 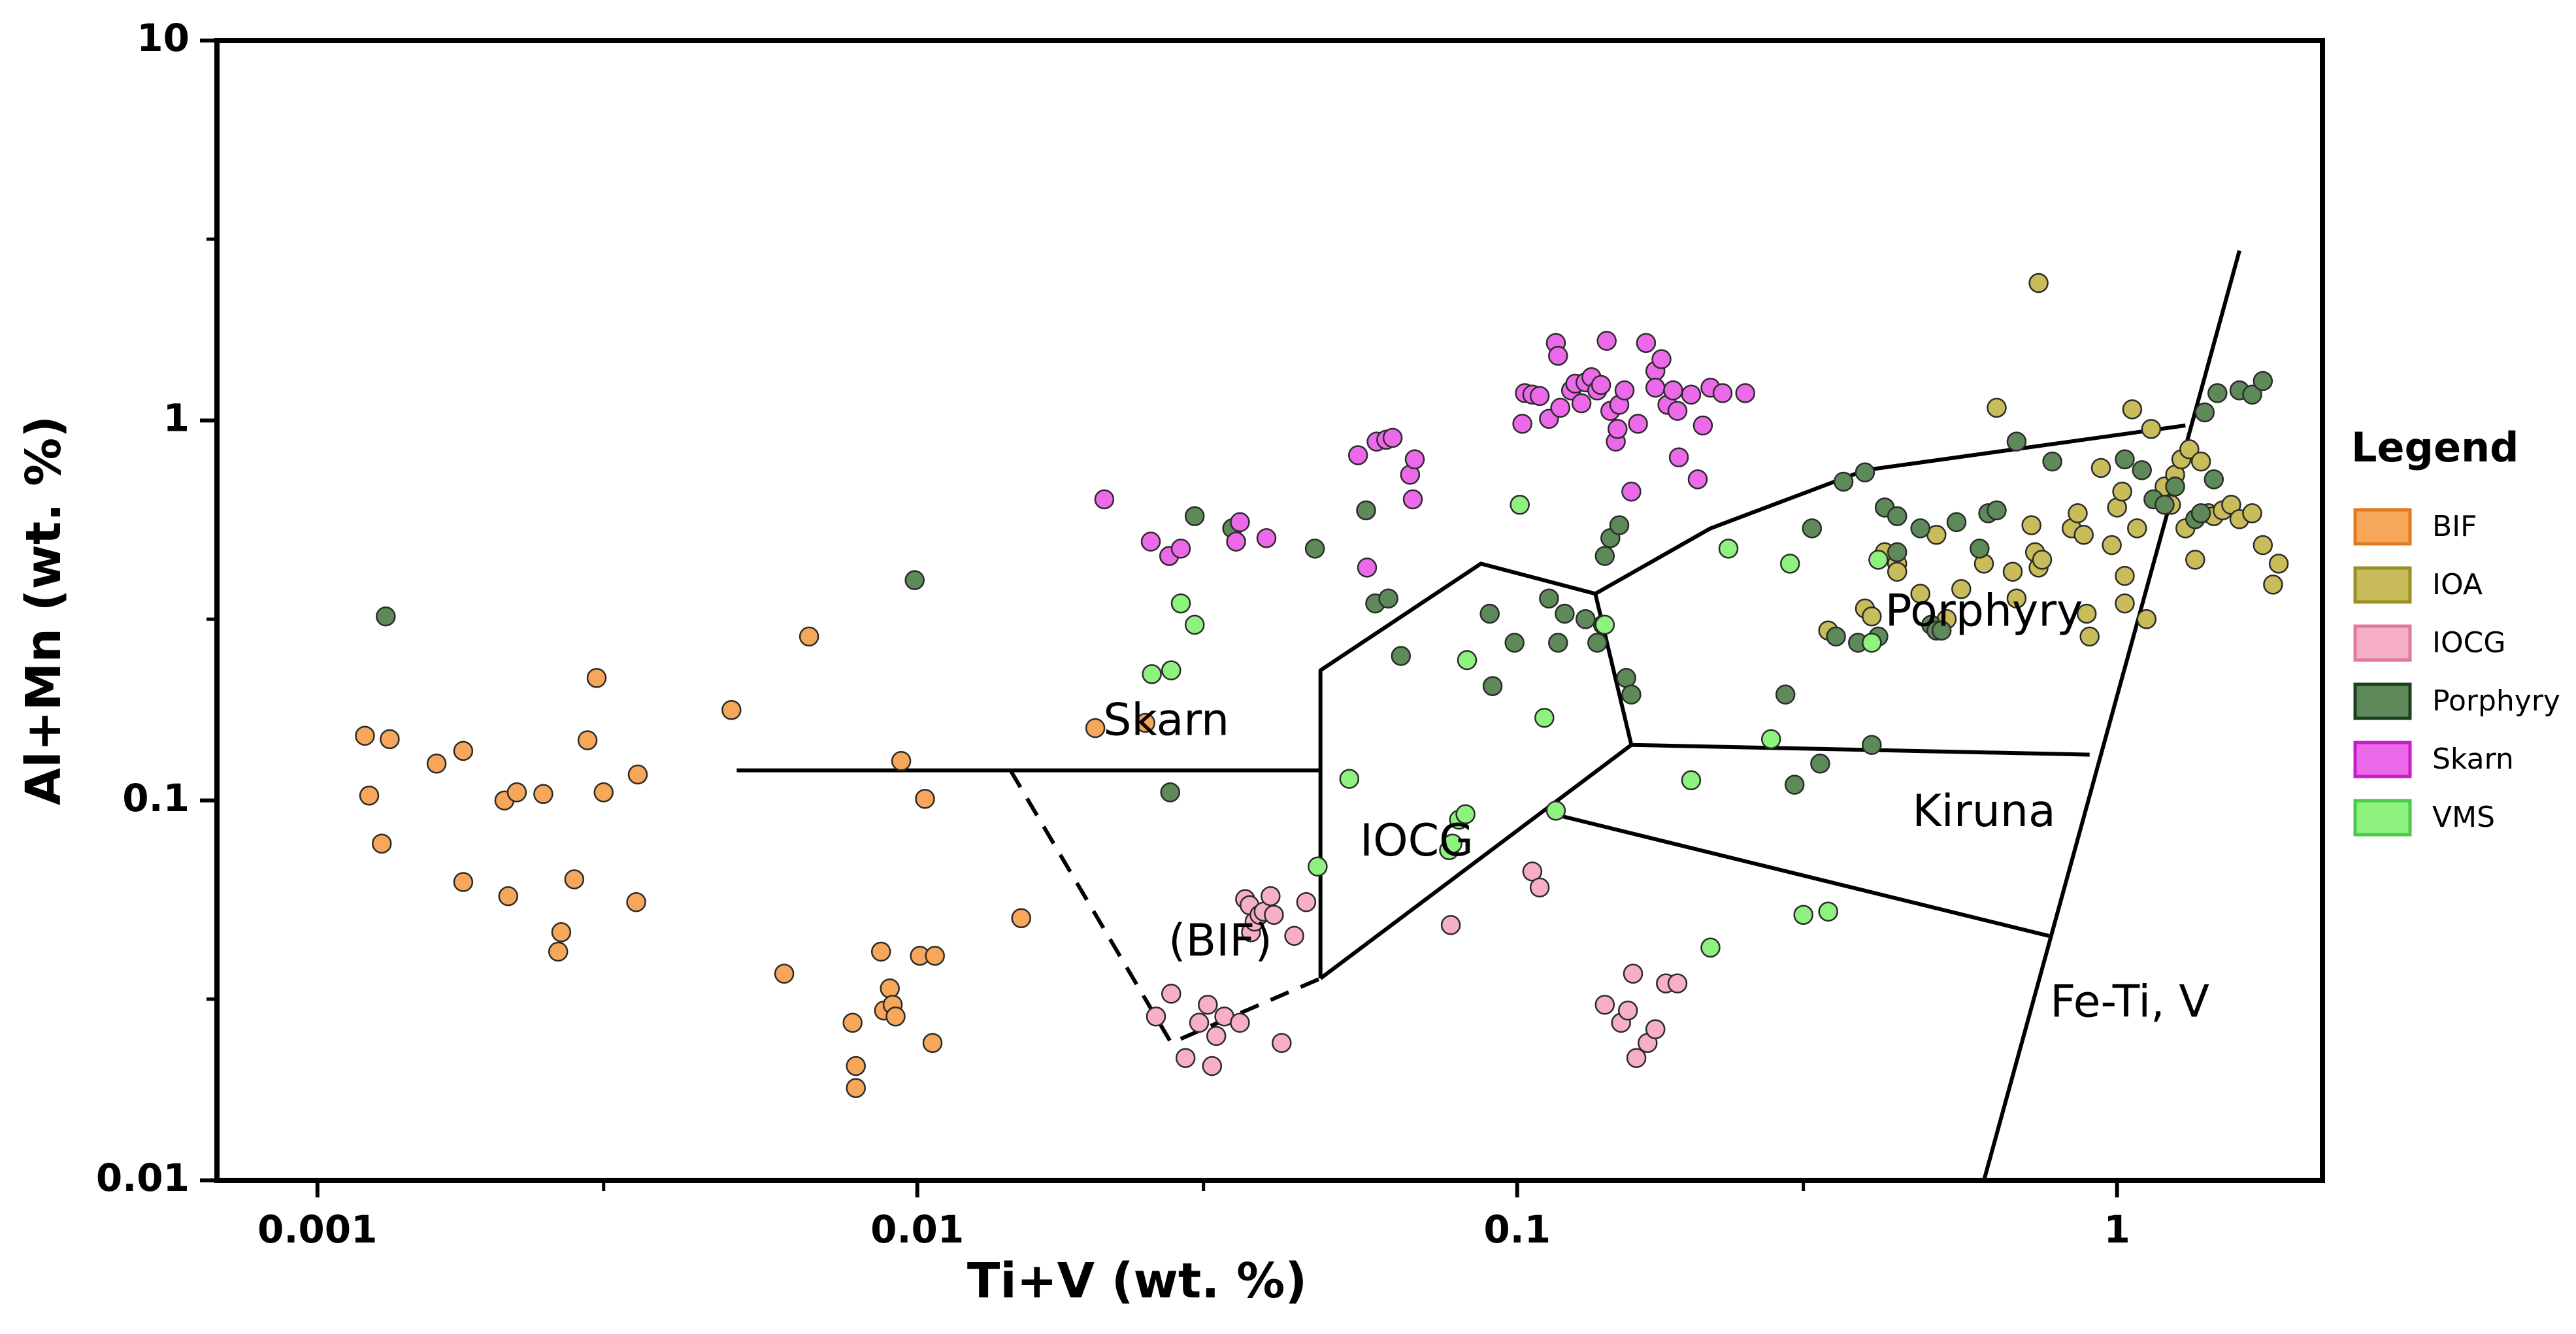 What do you see at coordinates (2382, 643) in the screenshot?
I see `legend-swatch-iocg` at bounding box center [2382, 643].